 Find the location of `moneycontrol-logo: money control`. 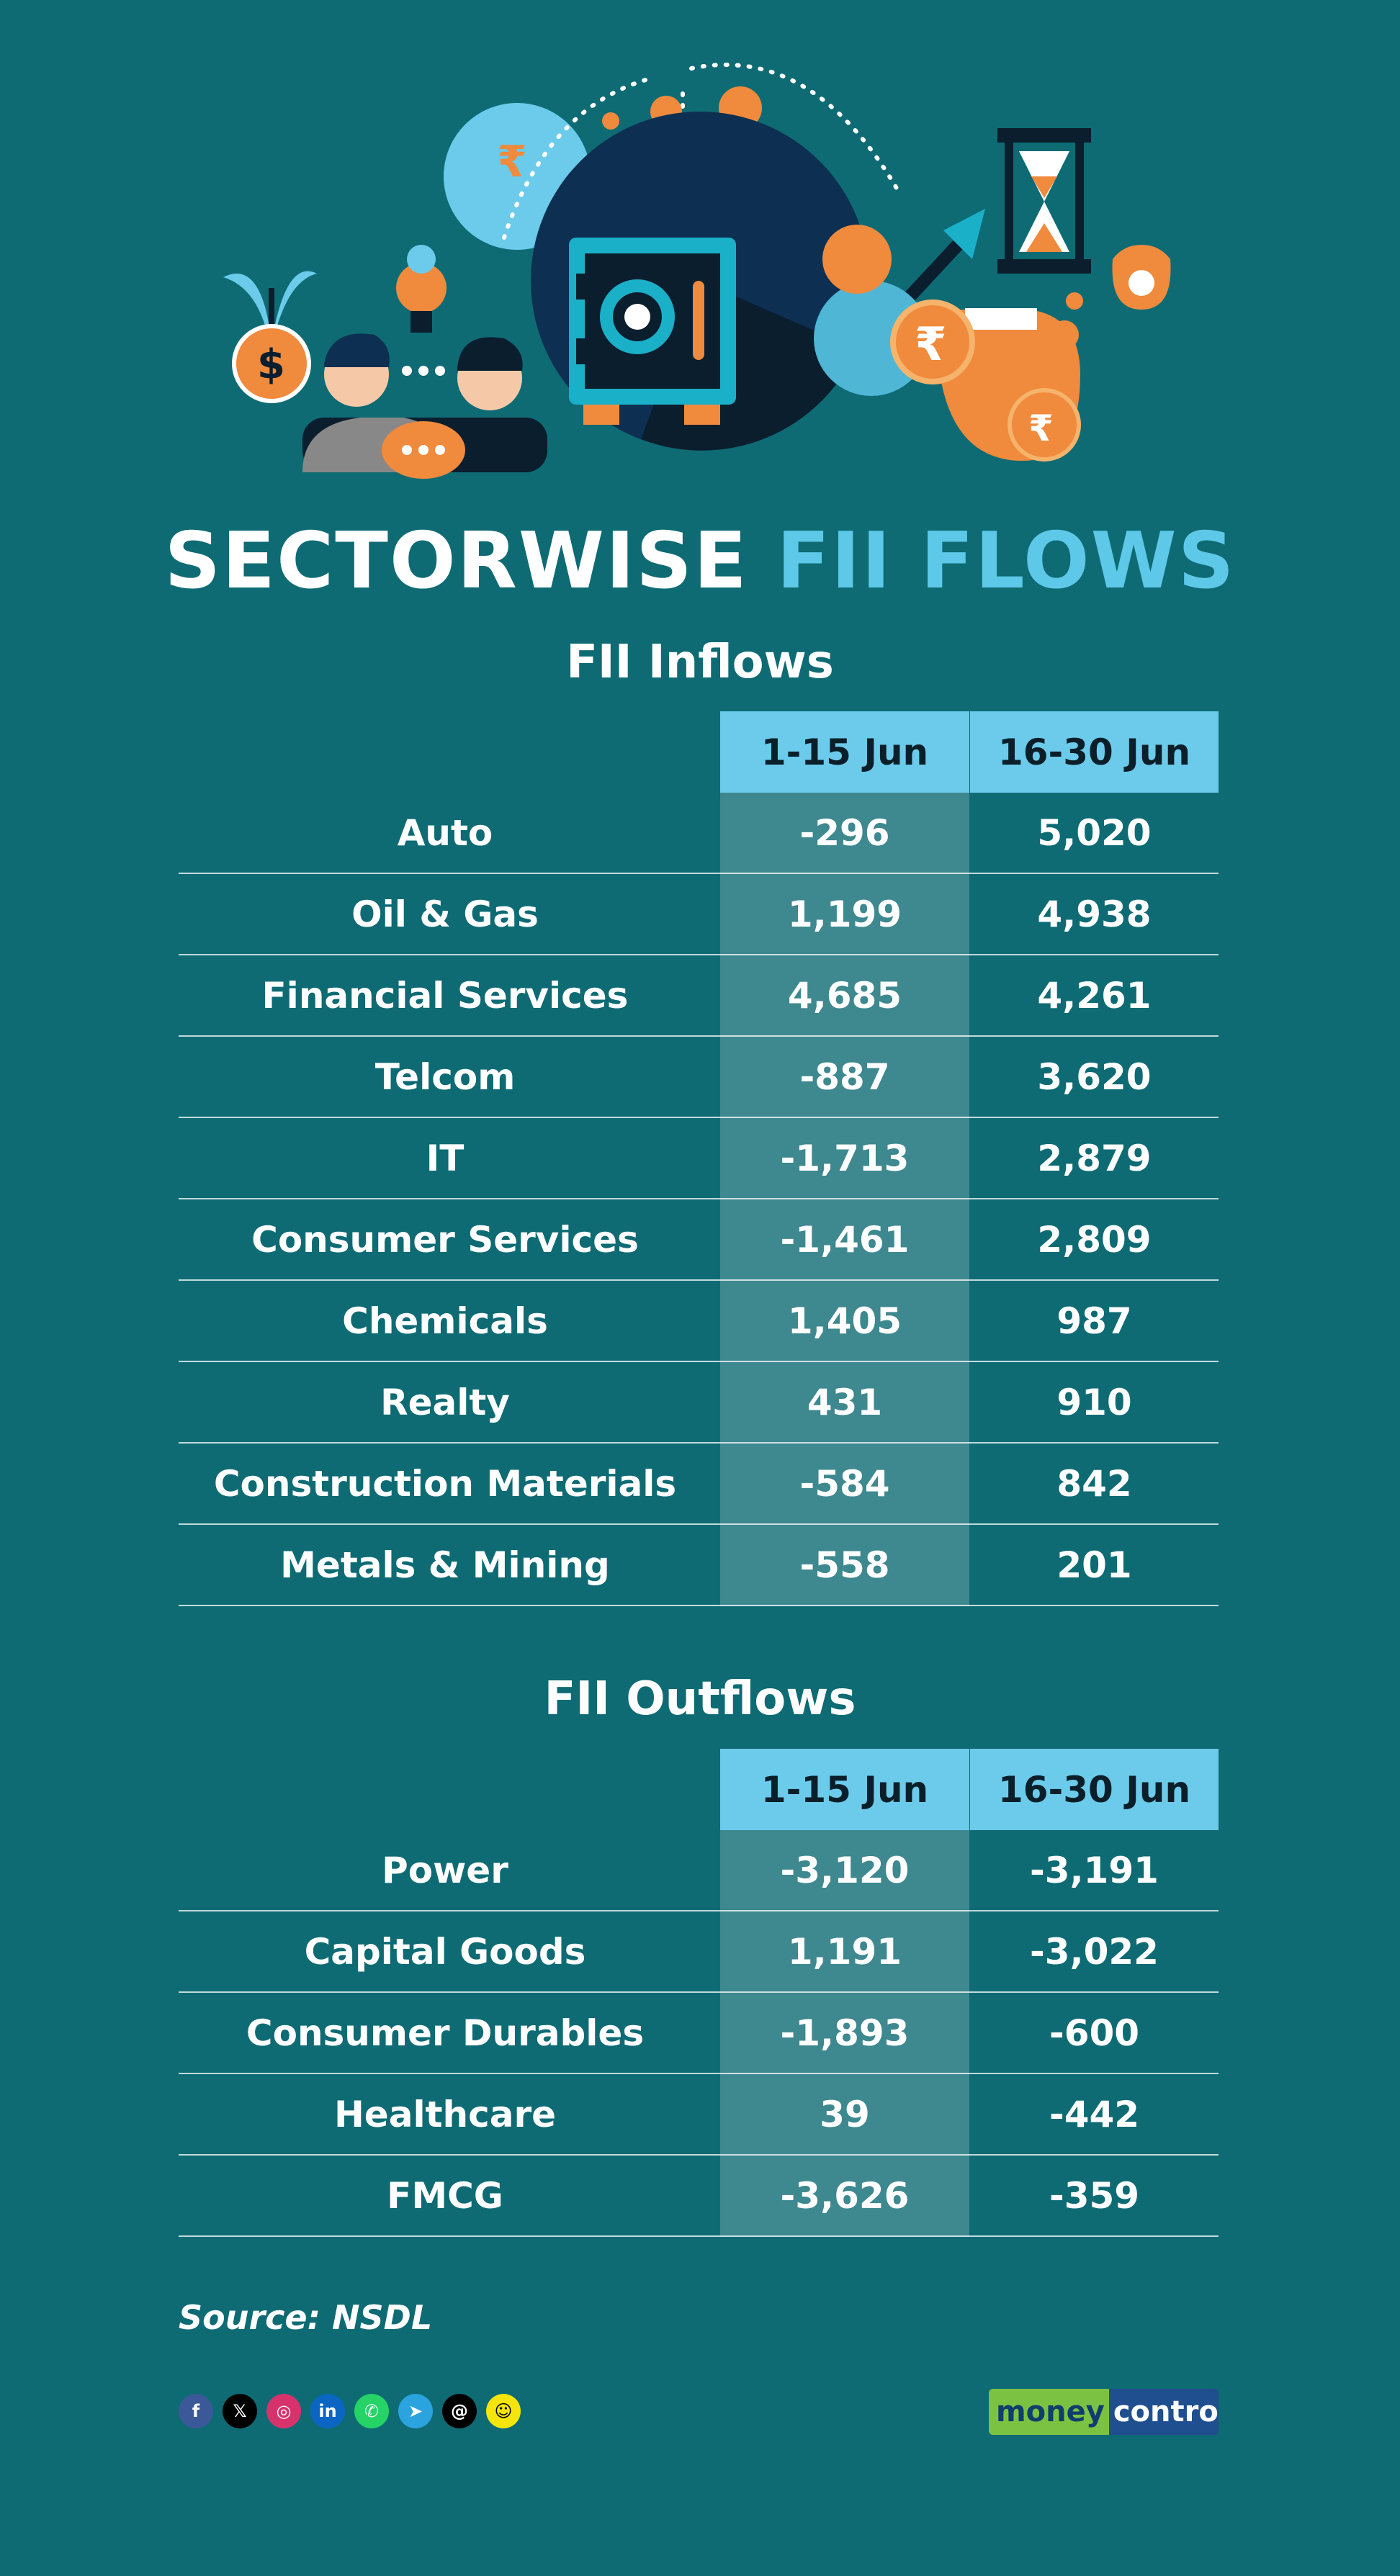

moneycontrol-logo: money control is located at coordinates (1104, 2412).